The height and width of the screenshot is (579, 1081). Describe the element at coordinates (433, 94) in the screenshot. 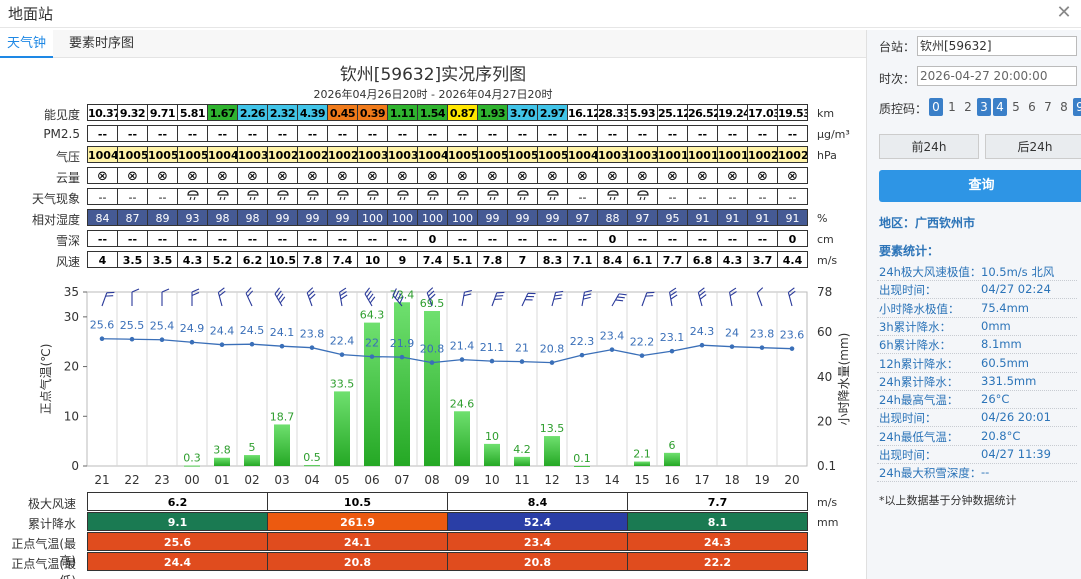

I see `chart-subtitle: 2026年04月26日20时 - 2026年04月27日20时` at that location.